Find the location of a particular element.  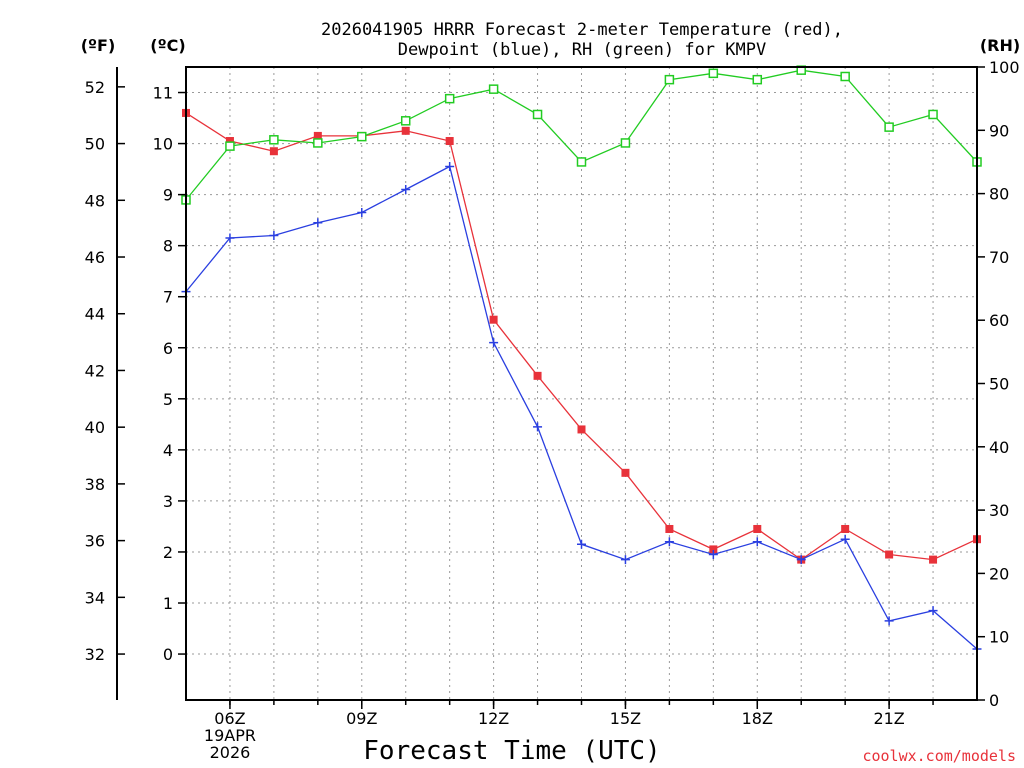

celsius-tick-label: 0 is located at coordinates (168, 654).